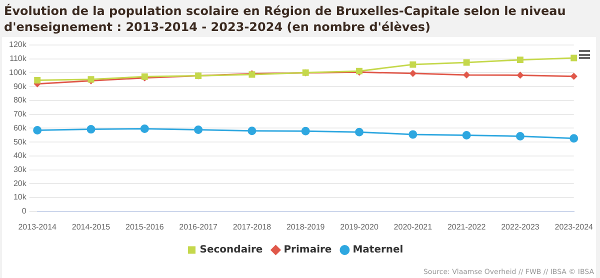 This screenshot has width=600, height=278. I want to click on x-tick-label: 2016-2017, so click(198, 227).